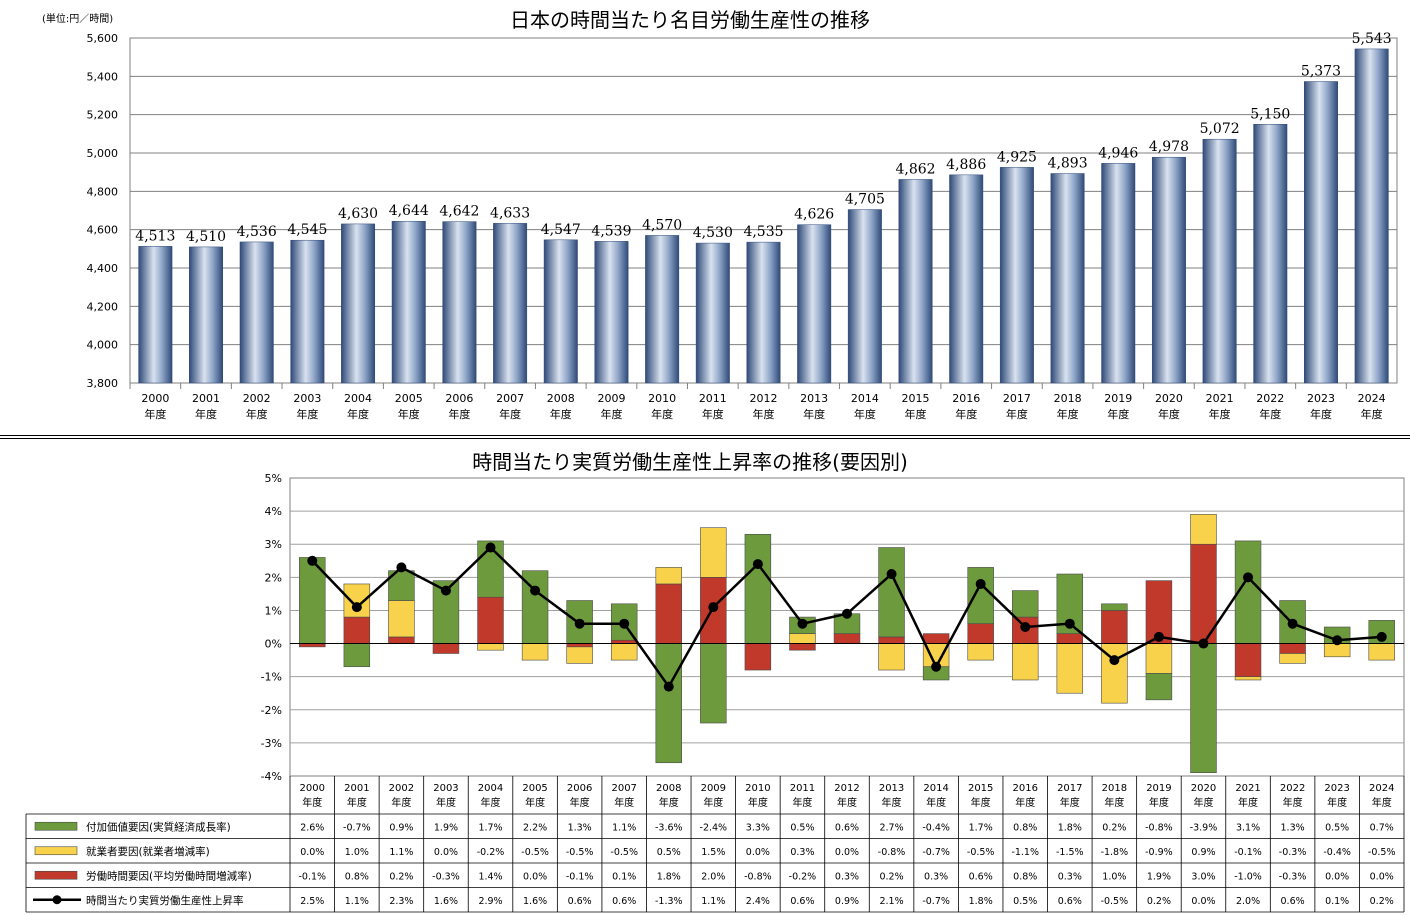  Describe the element at coordinates (257, 232) in the screenshot. I see `chart1-value-label: 4,536` at that location.